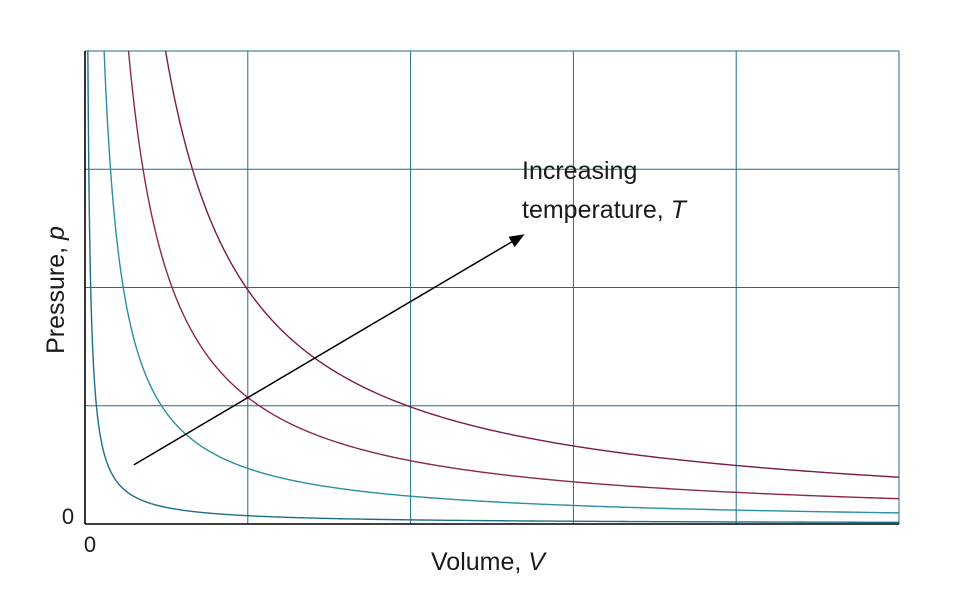  Describe the element at coordinates (56, 297) in the screenshot. I see `y-axis-title-text: Pressure,` at that location.